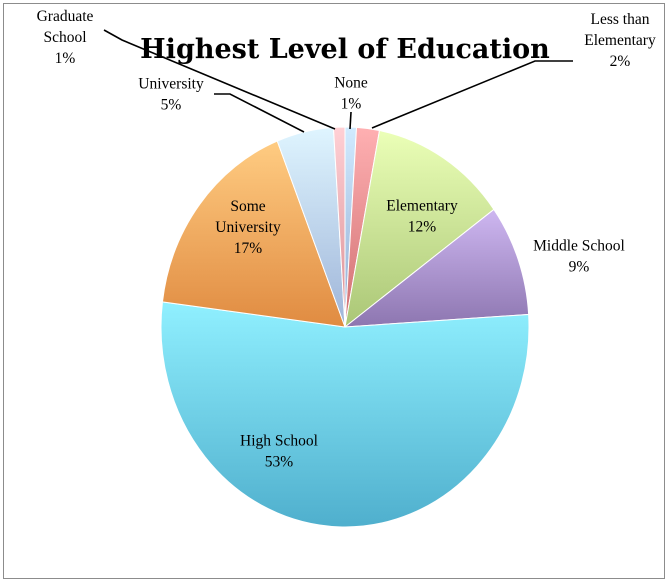  Describe the element at coordinates (219, 79) in the screenshot. I see `leader-line-graduate-school` at that location.